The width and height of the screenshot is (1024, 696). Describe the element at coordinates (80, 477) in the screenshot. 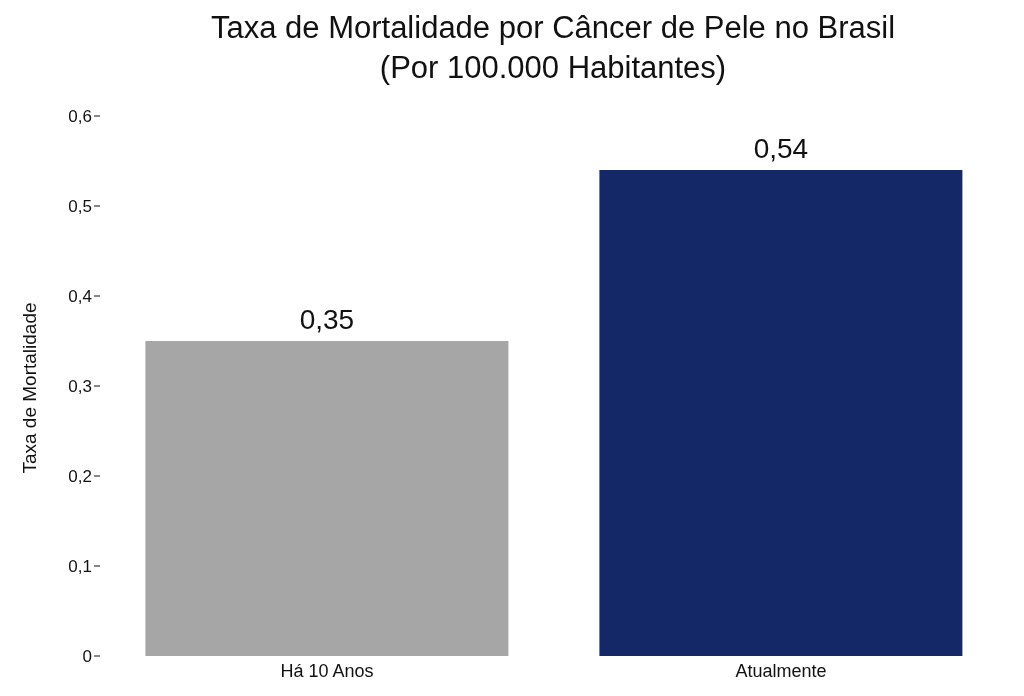

I see `y-tick-label: 0,2` at that location.